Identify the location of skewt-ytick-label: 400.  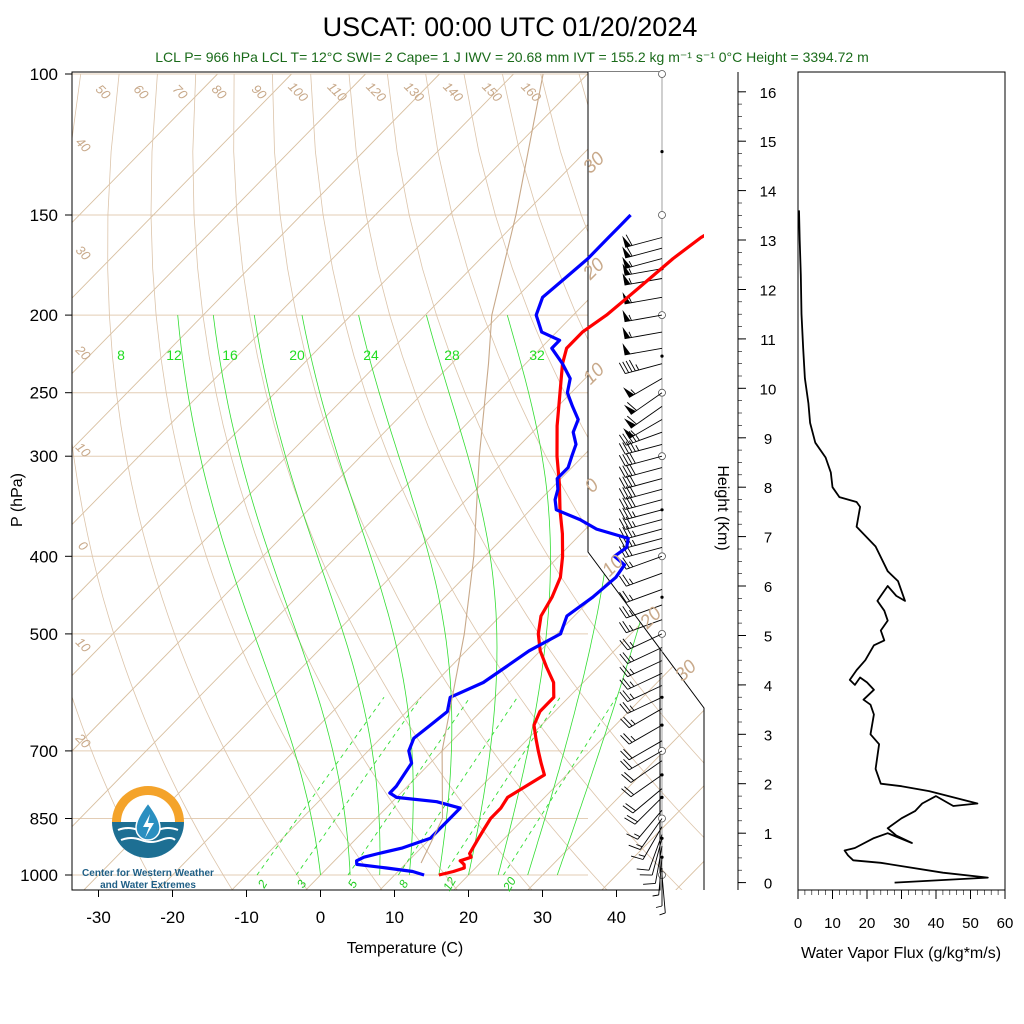
(44, 556).